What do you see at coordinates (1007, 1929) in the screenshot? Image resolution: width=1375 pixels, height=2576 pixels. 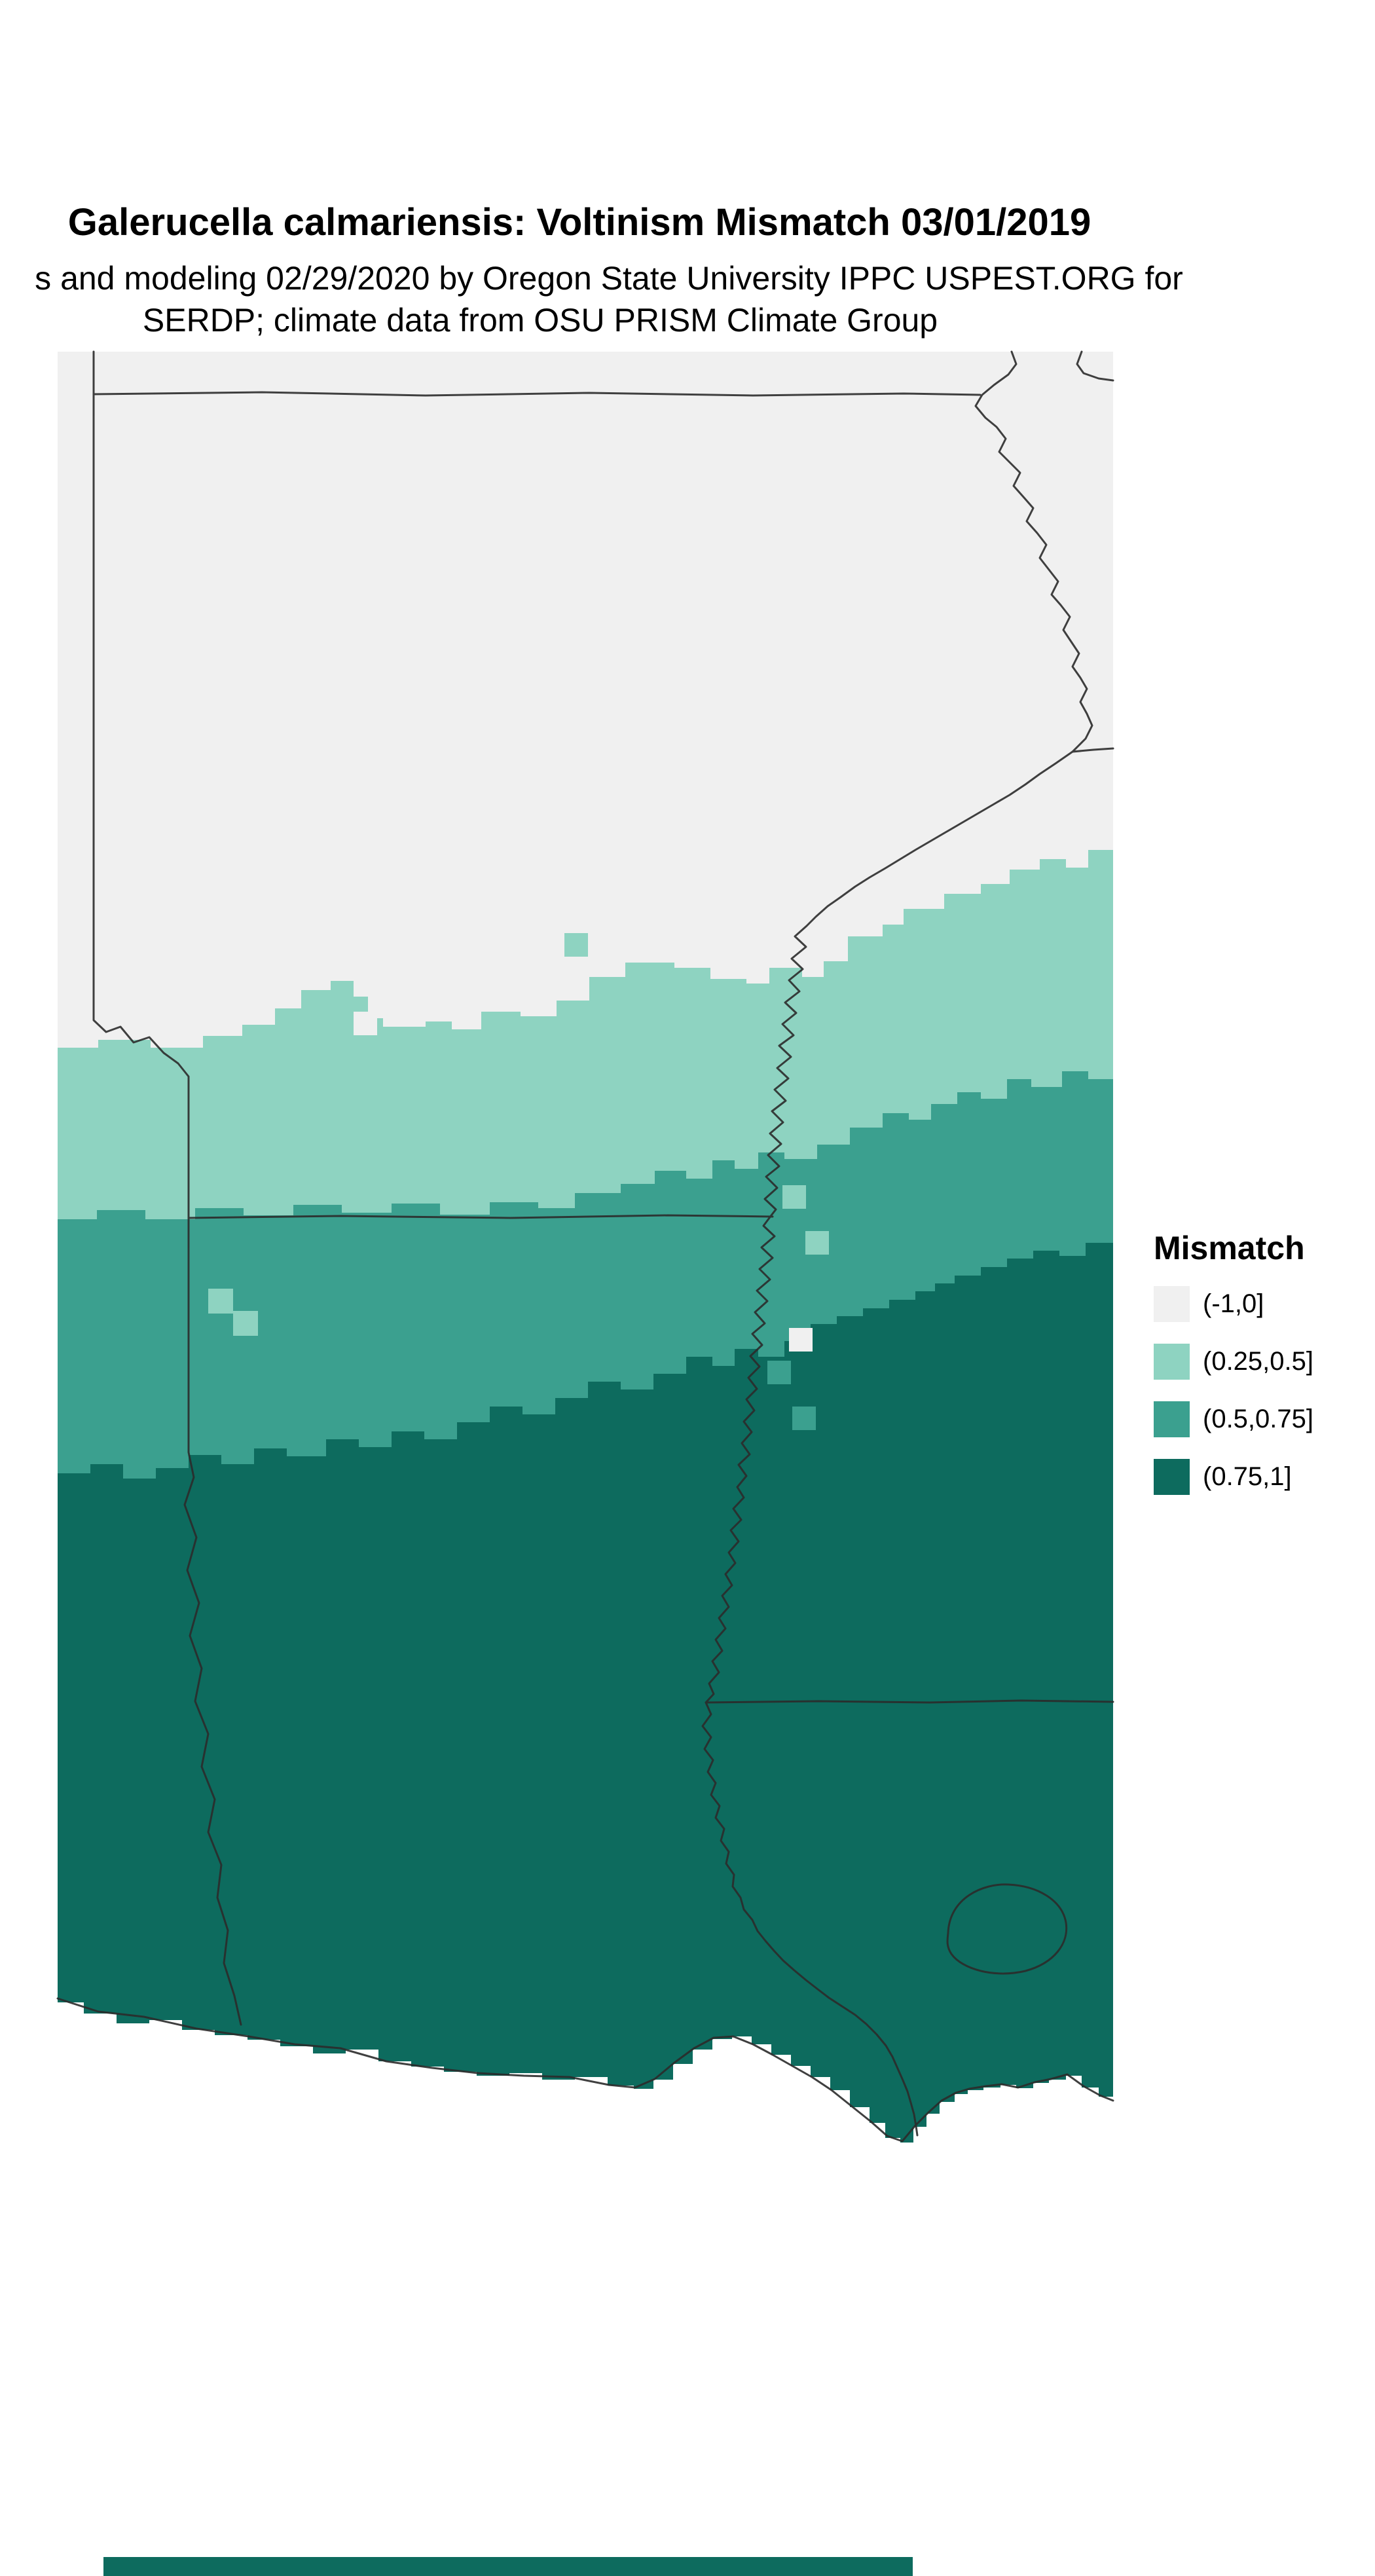 I see `lake-pontchartrain-outline` at bounding box center [1007, 1929].